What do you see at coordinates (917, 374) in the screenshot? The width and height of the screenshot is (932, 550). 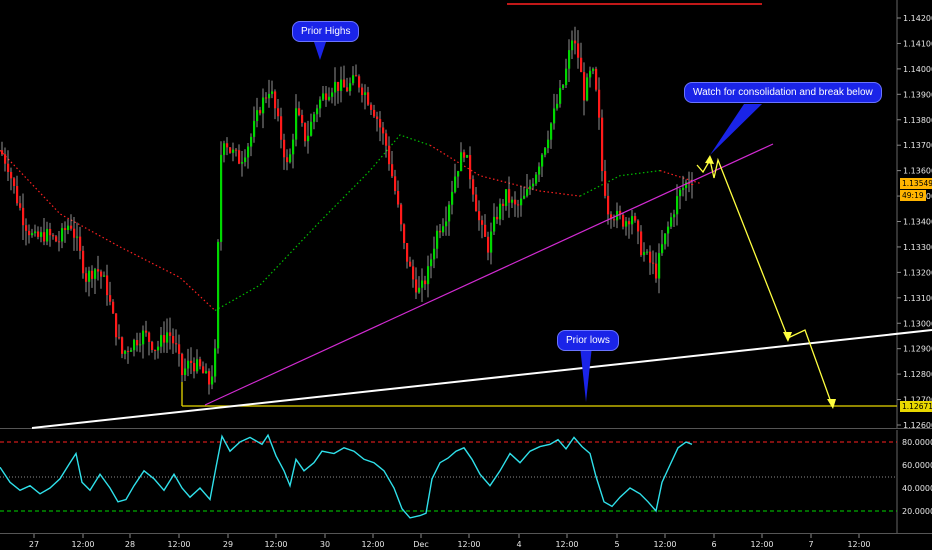 I see `price-tick-label: 1.12800` at bounding box center [917, 374].